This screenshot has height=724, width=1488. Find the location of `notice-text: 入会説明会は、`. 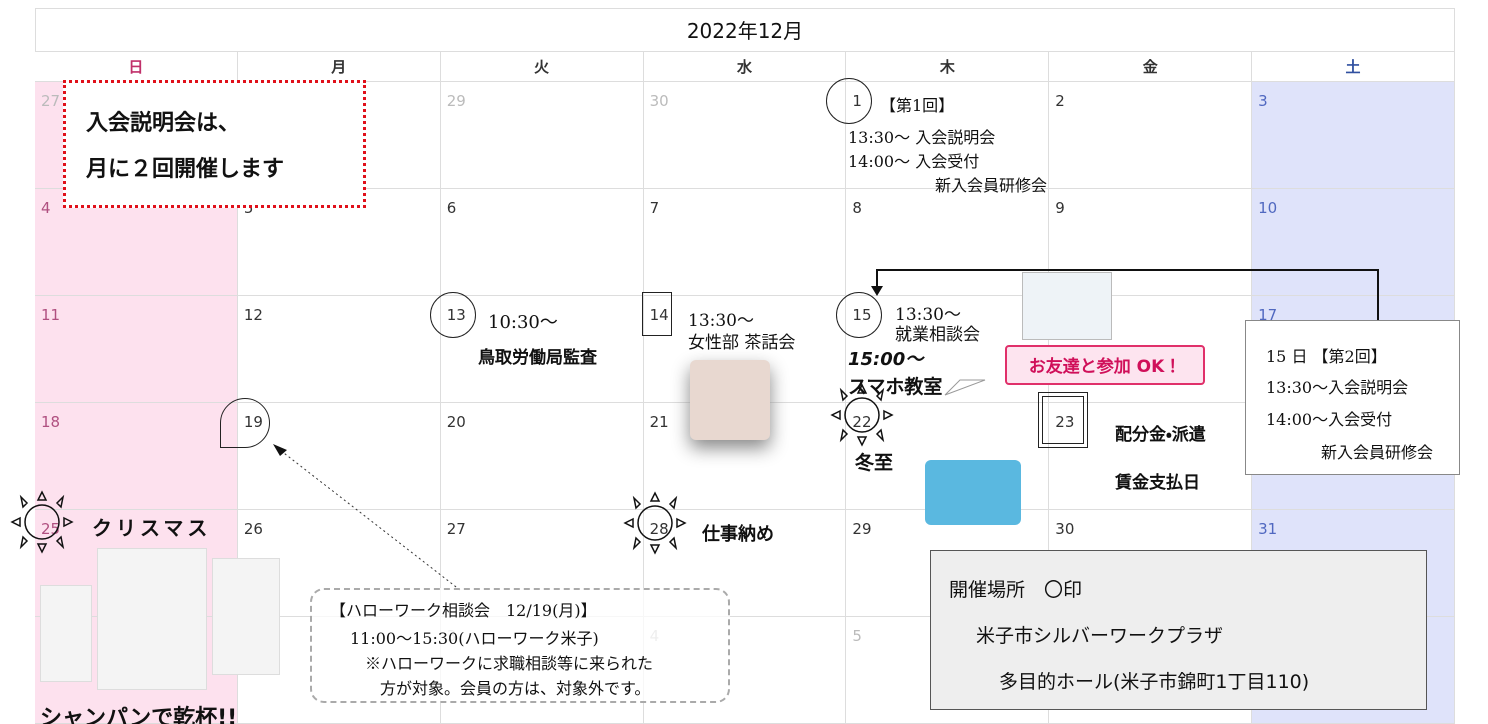

notice-text: 入会説明会は、 is located at coordinates (163, 123).